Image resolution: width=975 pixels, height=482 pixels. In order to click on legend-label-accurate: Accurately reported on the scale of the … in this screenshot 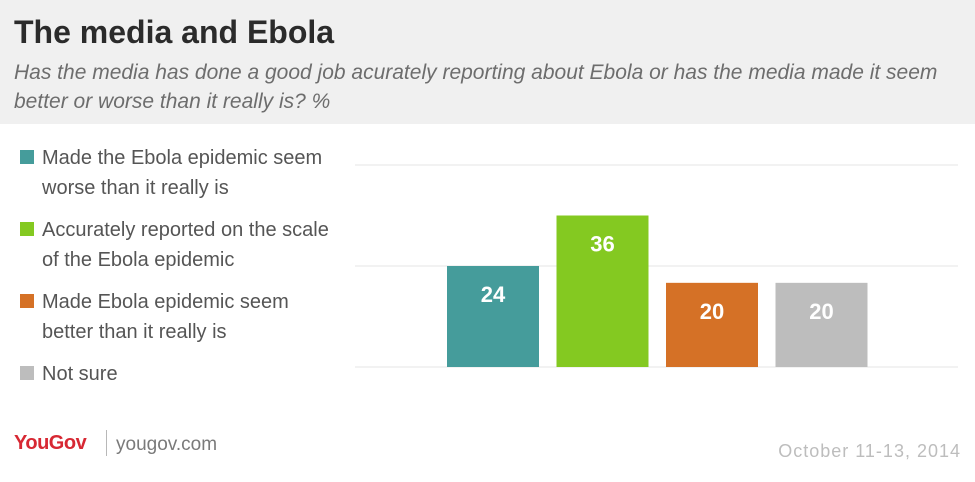, I will do `click(185, 245)`.